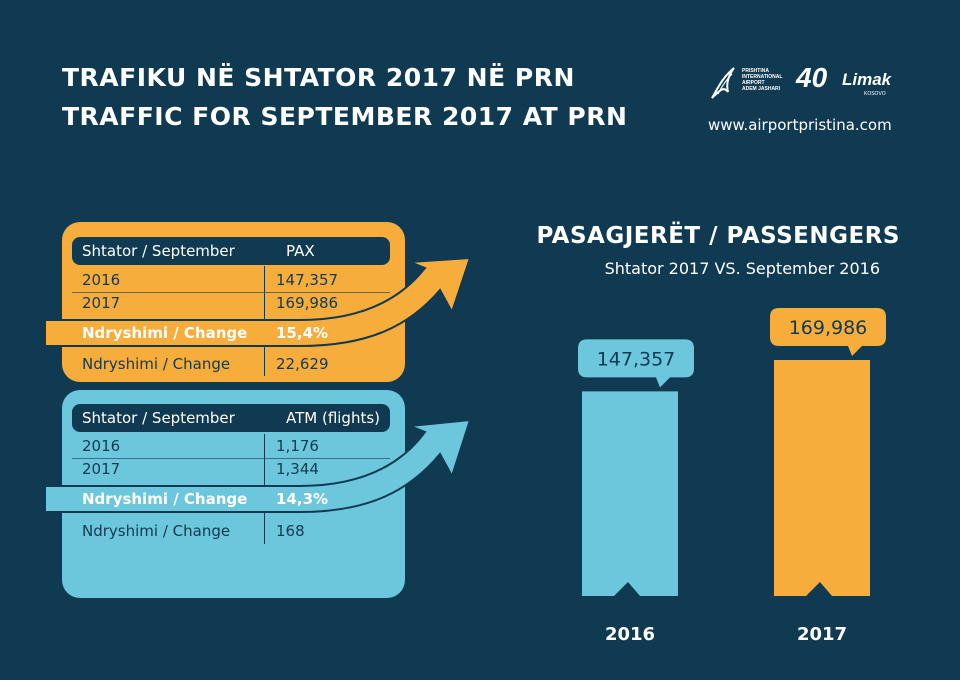 The height and width of the screenshot is (680, 960). What do you see at coordinates (800, 125) in the screenshot?
I see `website-link: www.airportpristina.com` at bounding box center [800, 125].